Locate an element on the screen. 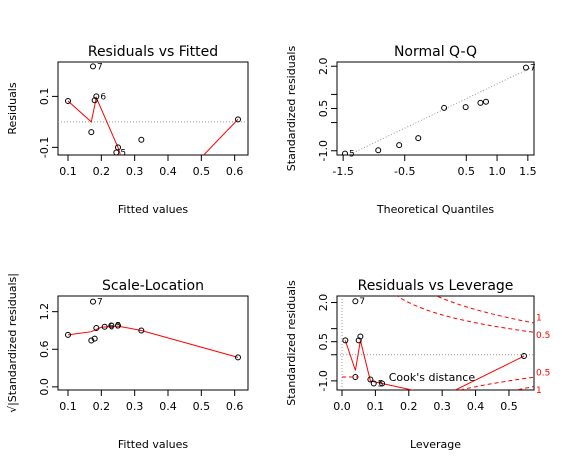  panel-title: Scale-Location is located at coordinates (153, 286).